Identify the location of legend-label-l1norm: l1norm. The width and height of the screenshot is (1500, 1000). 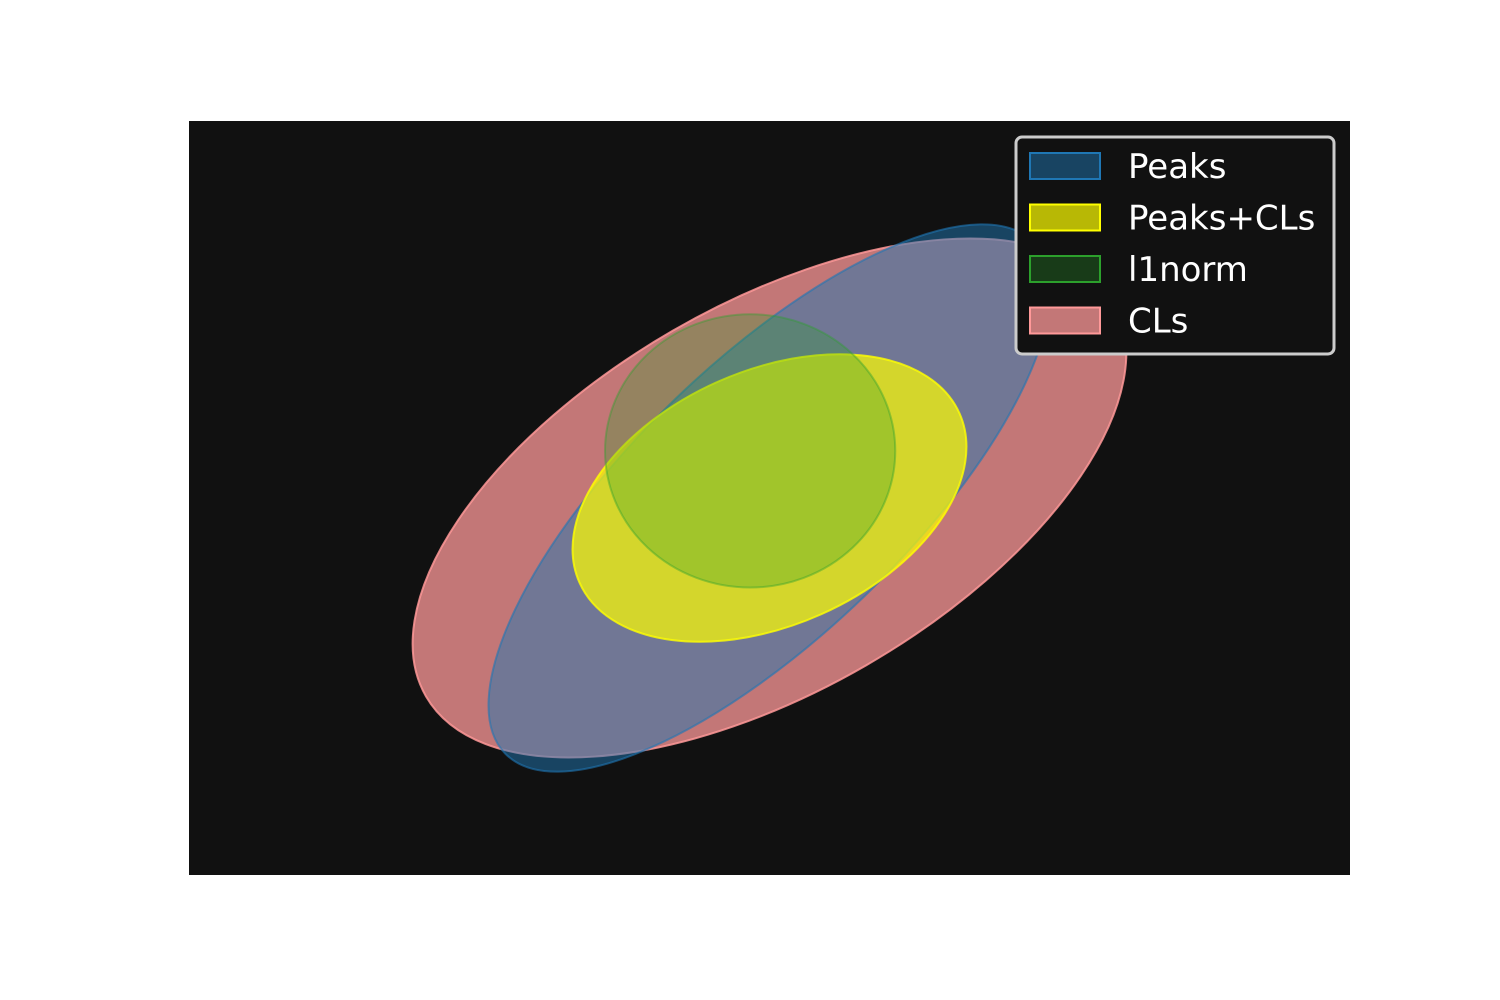
(1188, 270).